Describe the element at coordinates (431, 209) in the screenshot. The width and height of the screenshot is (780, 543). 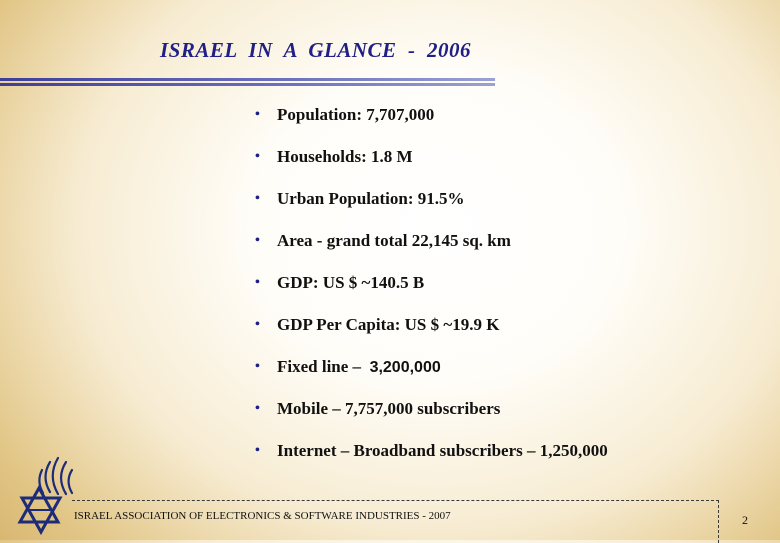
I see `bullet-item: • Urban Population: 91.5%` at that location.